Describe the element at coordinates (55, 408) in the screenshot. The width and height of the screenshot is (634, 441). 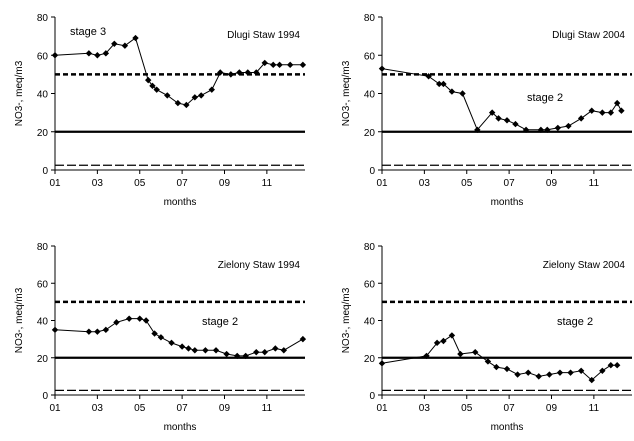
I see `x-tick-label: 01` at that location.